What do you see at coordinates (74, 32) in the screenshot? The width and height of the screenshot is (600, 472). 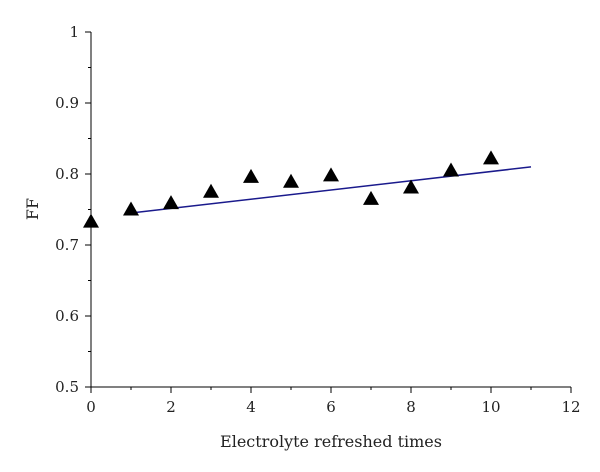 I see `y-tick-label: 1` at bounding box center [74, 32].